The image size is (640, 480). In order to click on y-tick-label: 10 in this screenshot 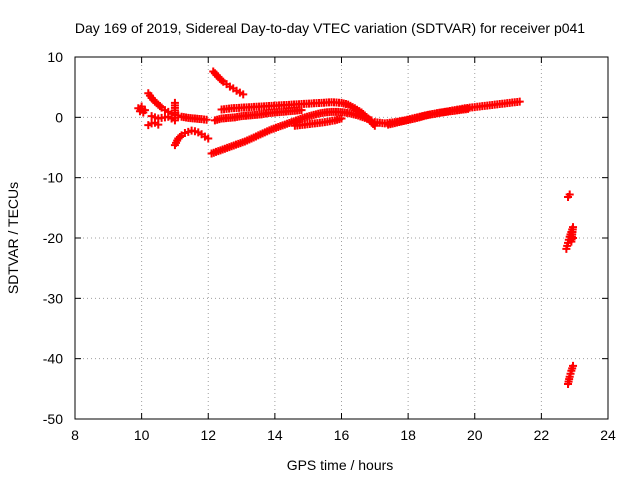, I will do `click(55, 57)`.